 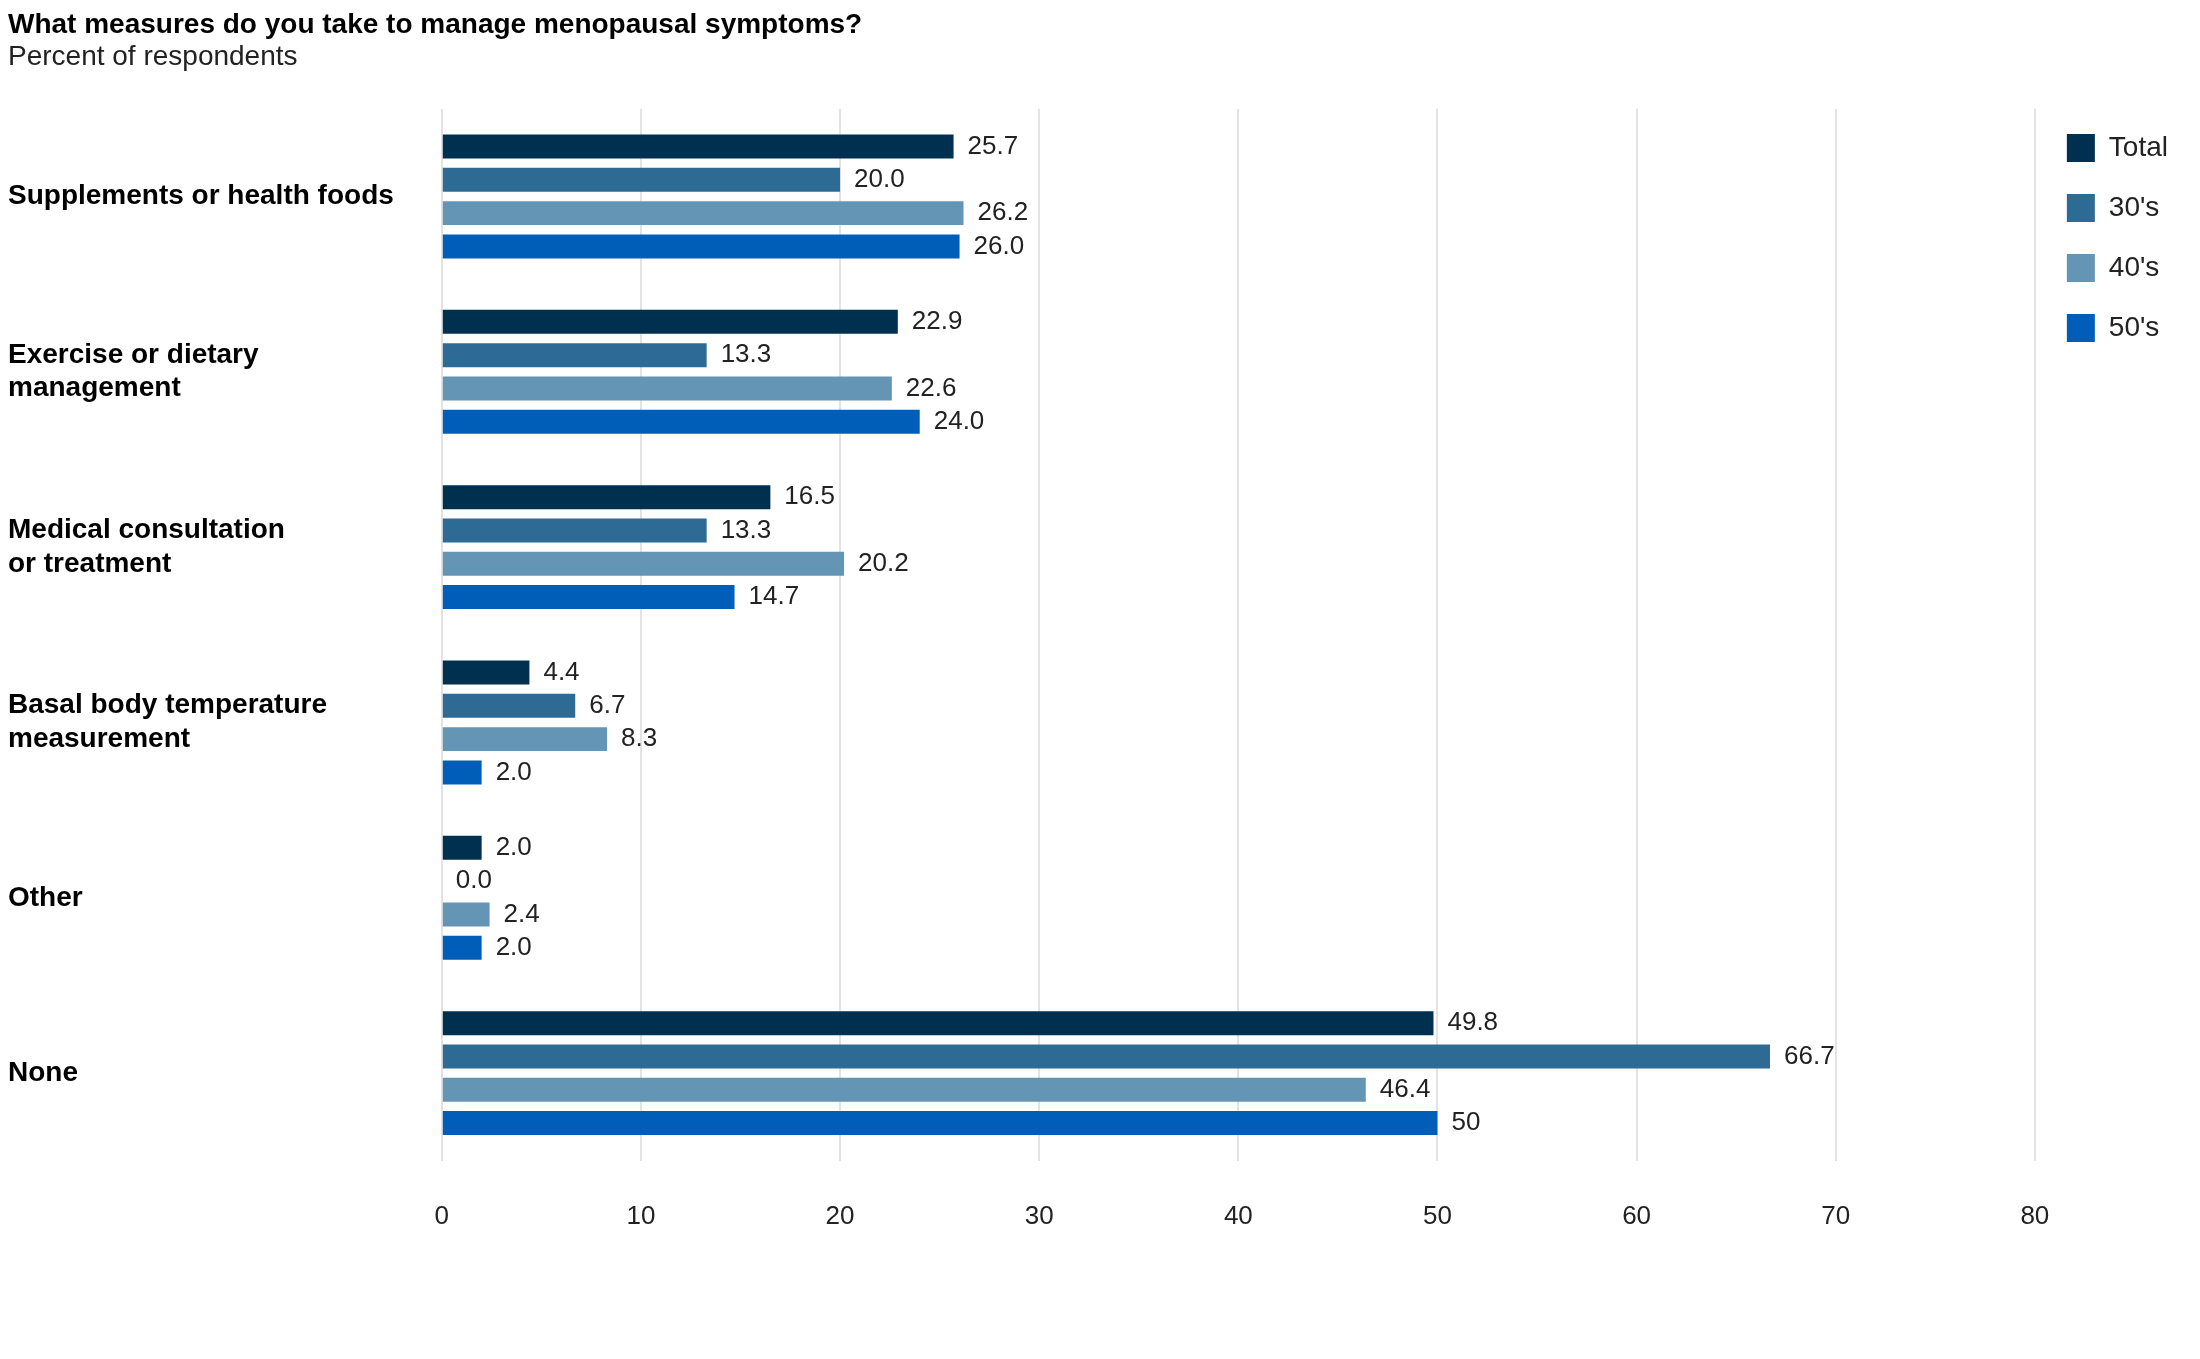 I want to click on data-label: 0.0, so click(x=473, y=879).